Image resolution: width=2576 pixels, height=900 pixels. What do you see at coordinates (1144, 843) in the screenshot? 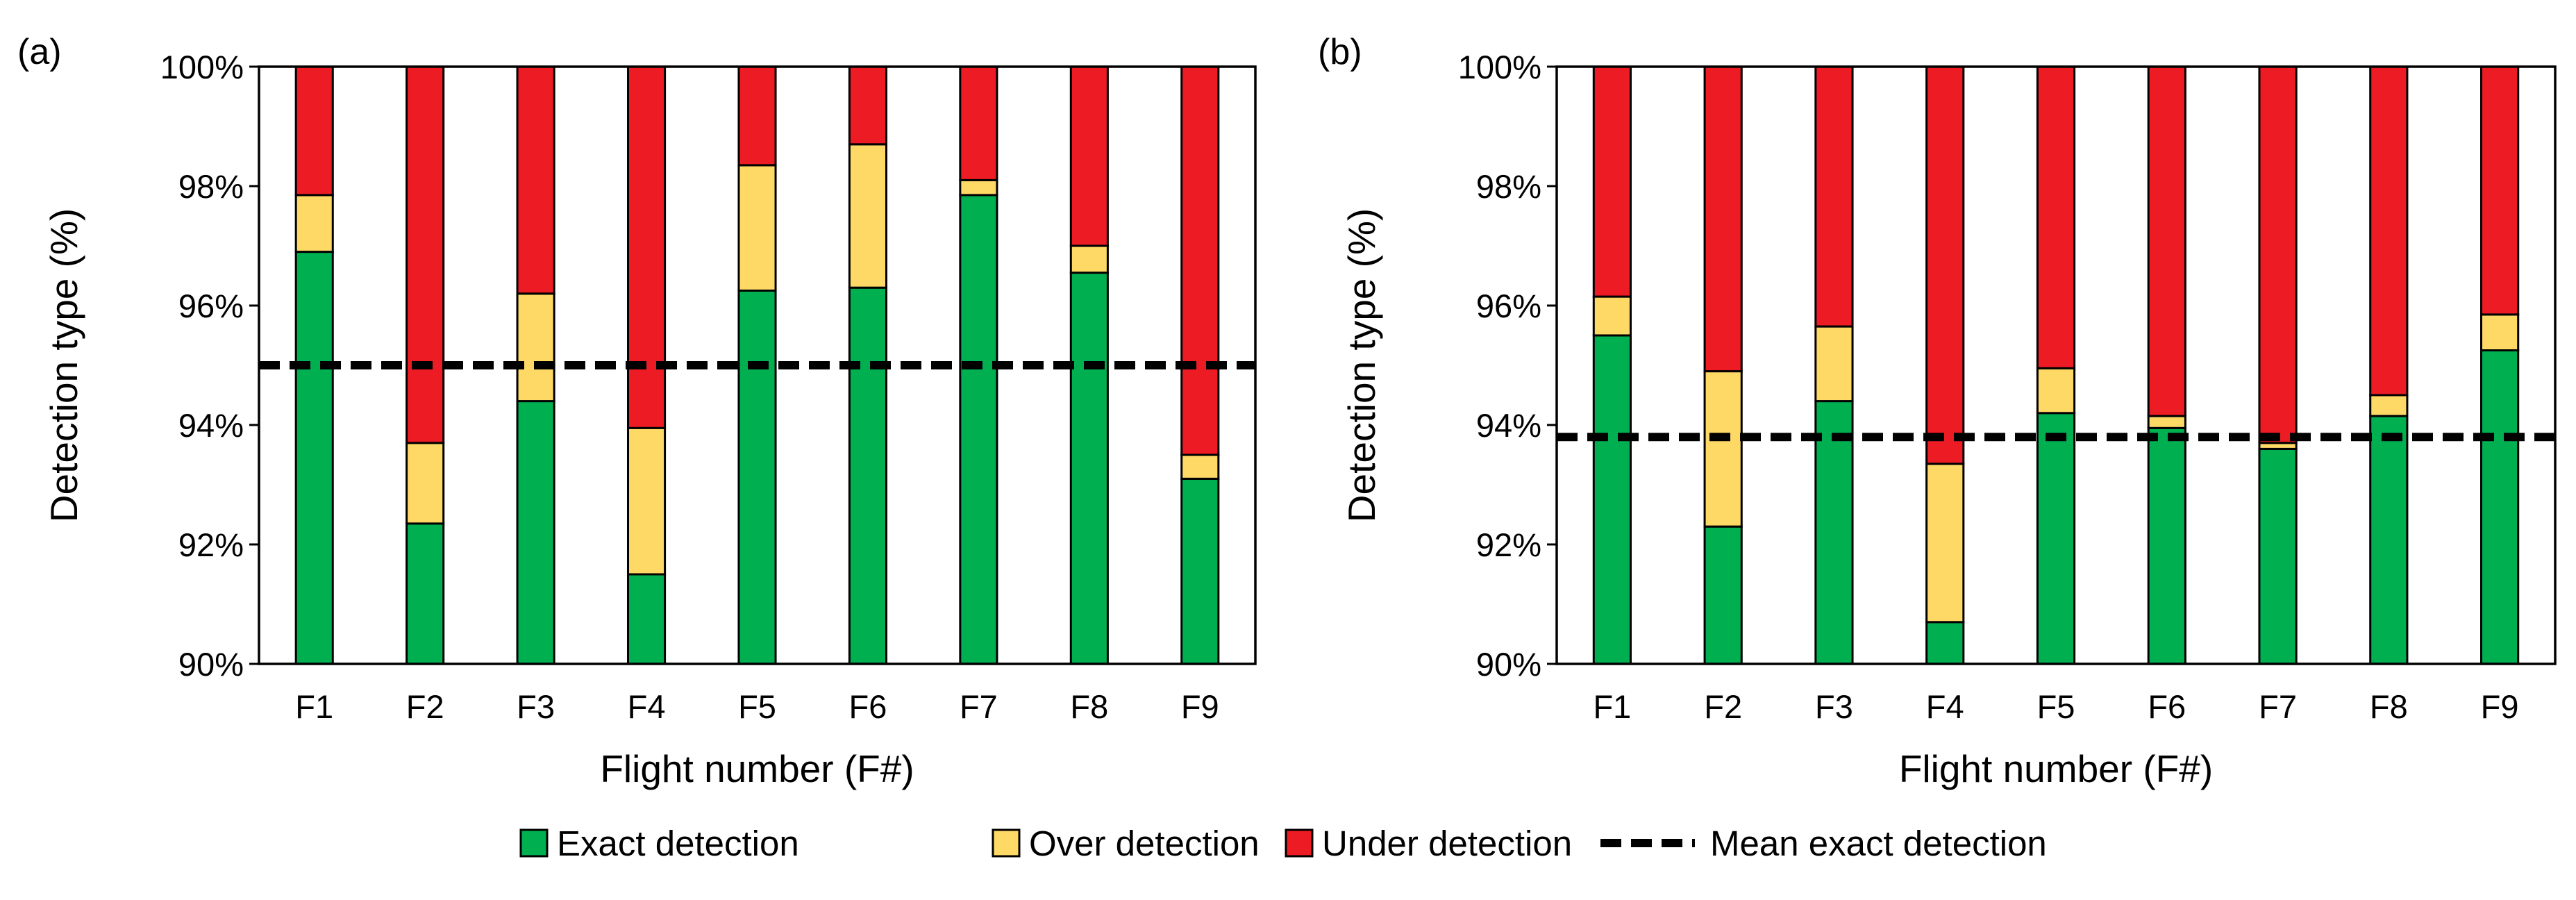
I see `legend-label-over-detection: Over detection` at bounding box center [1144, 843].